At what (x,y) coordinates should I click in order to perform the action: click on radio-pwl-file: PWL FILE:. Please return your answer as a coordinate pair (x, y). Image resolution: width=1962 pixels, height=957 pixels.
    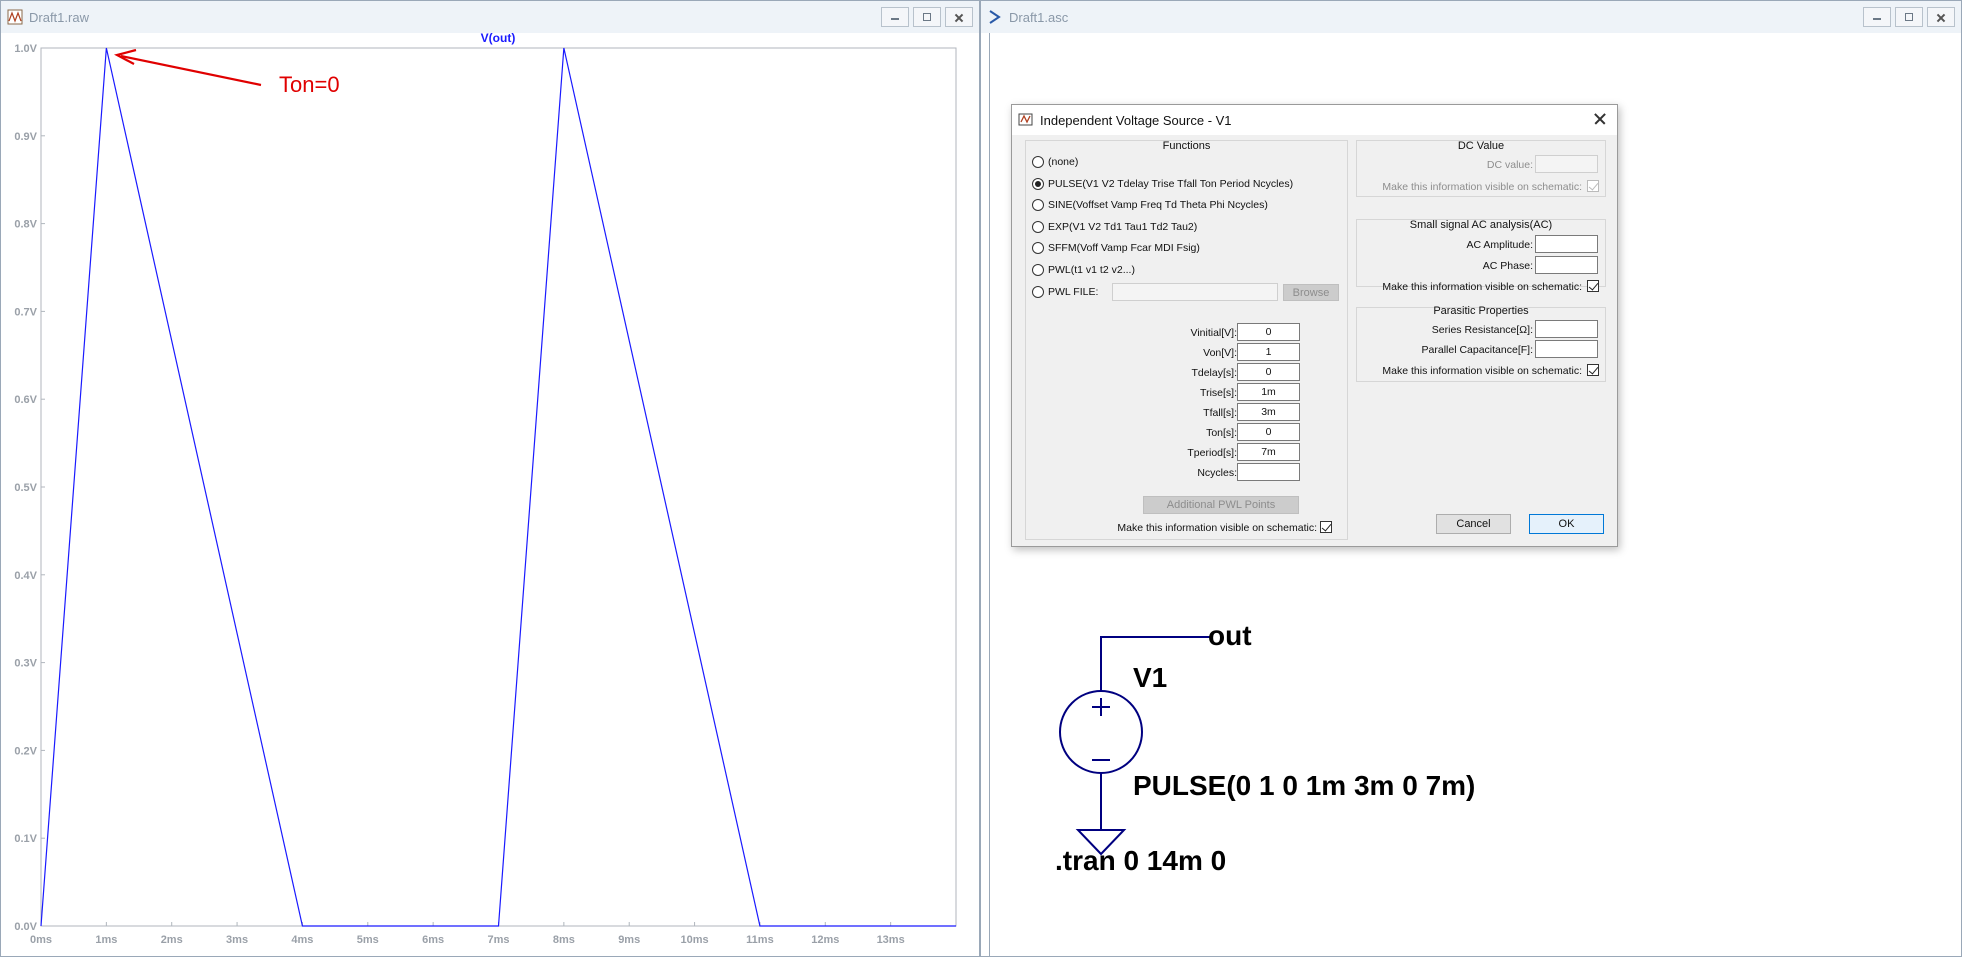
    Looking at the image, I should click on (1065, 292).